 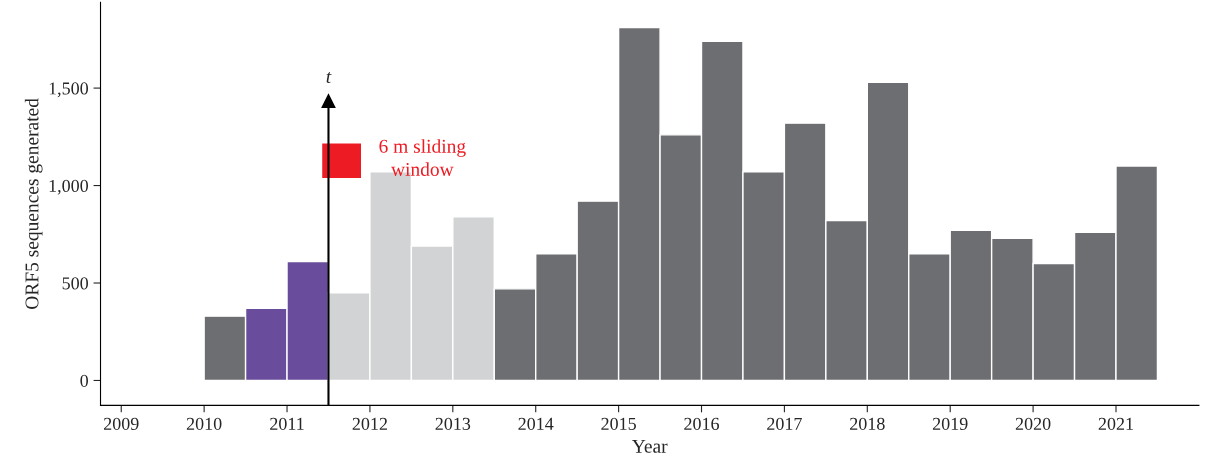 What do you see at coordinates (536, 423) in the screenshot?
I see `x-tick-label: 2014` at bounding box center [536, 423].